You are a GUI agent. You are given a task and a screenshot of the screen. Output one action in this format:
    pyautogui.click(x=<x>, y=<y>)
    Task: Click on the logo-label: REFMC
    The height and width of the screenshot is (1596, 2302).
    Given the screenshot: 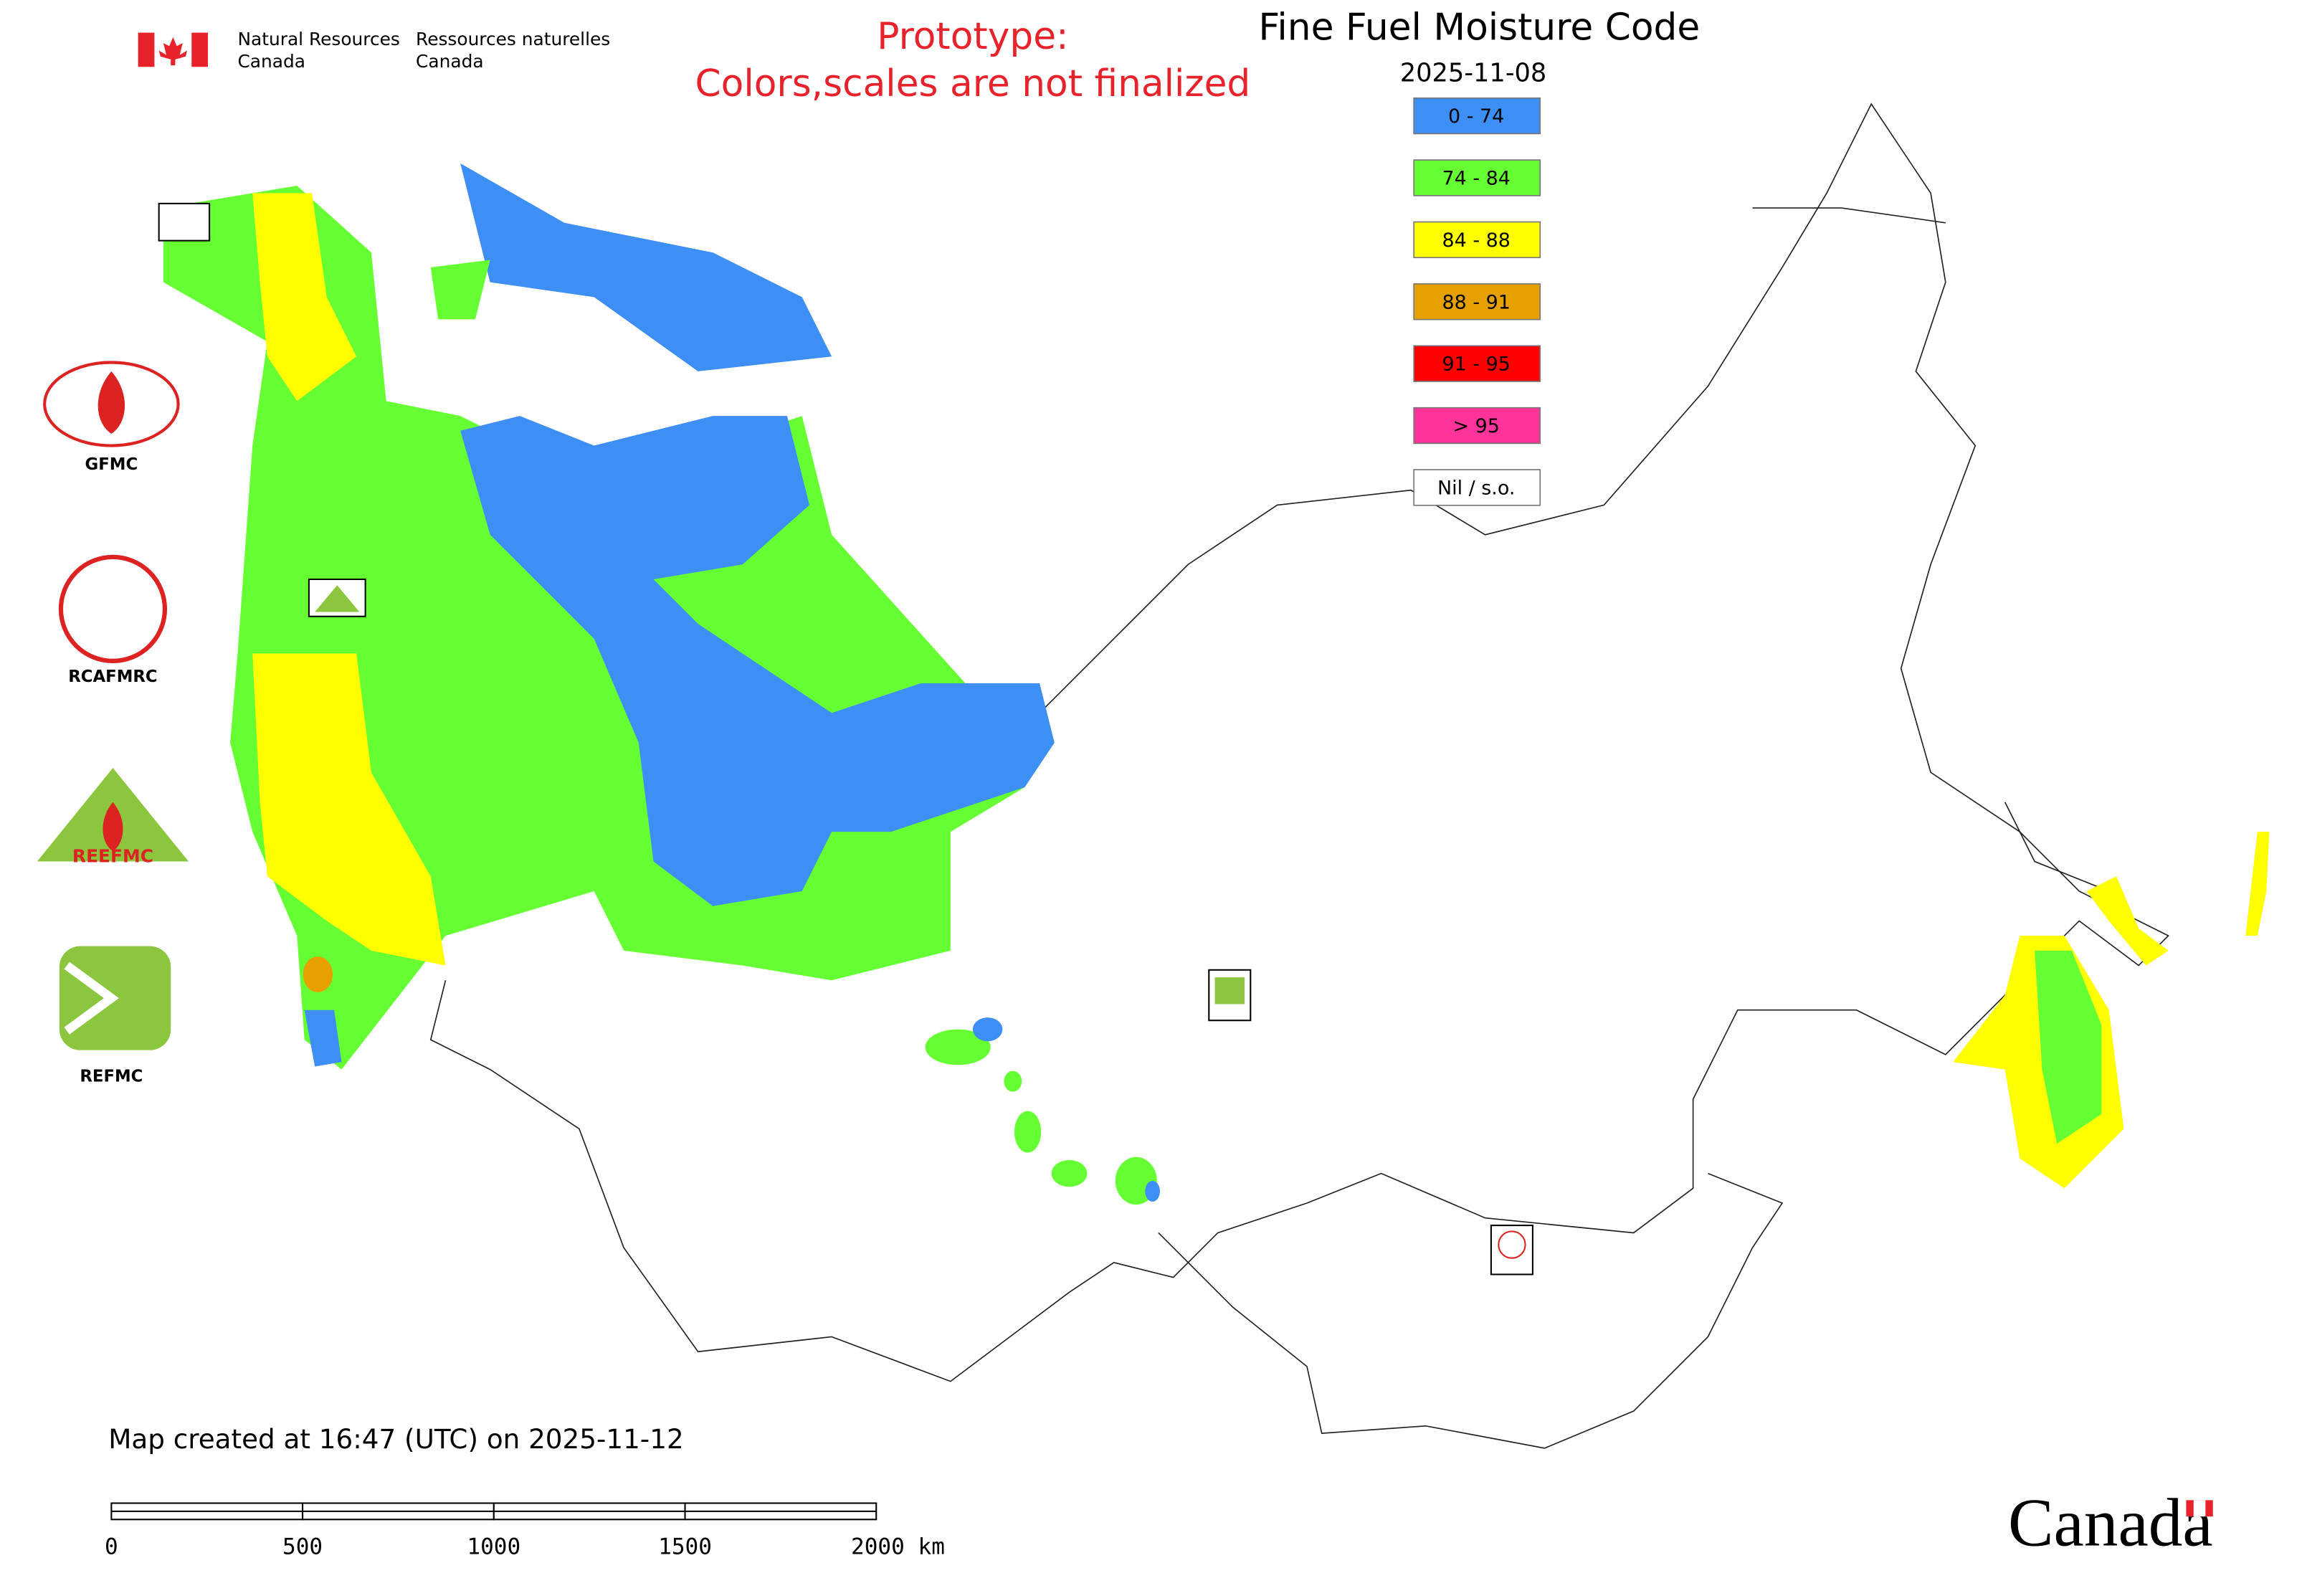 What is the action you would take?
    pyautogui.click(x=112, y=1076)
    